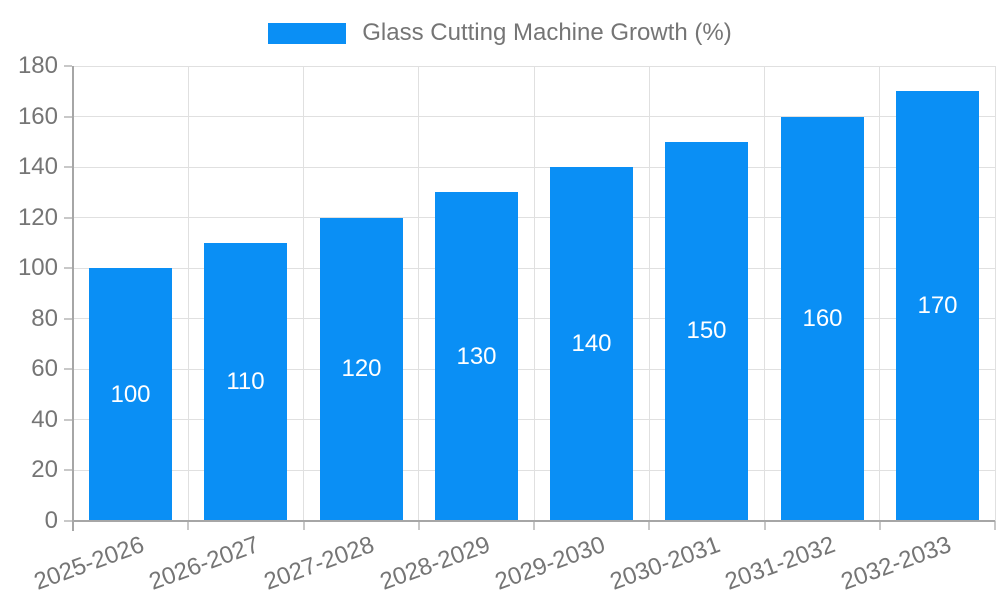  I want to click on bar-value-label: 110, so click(245, 381).